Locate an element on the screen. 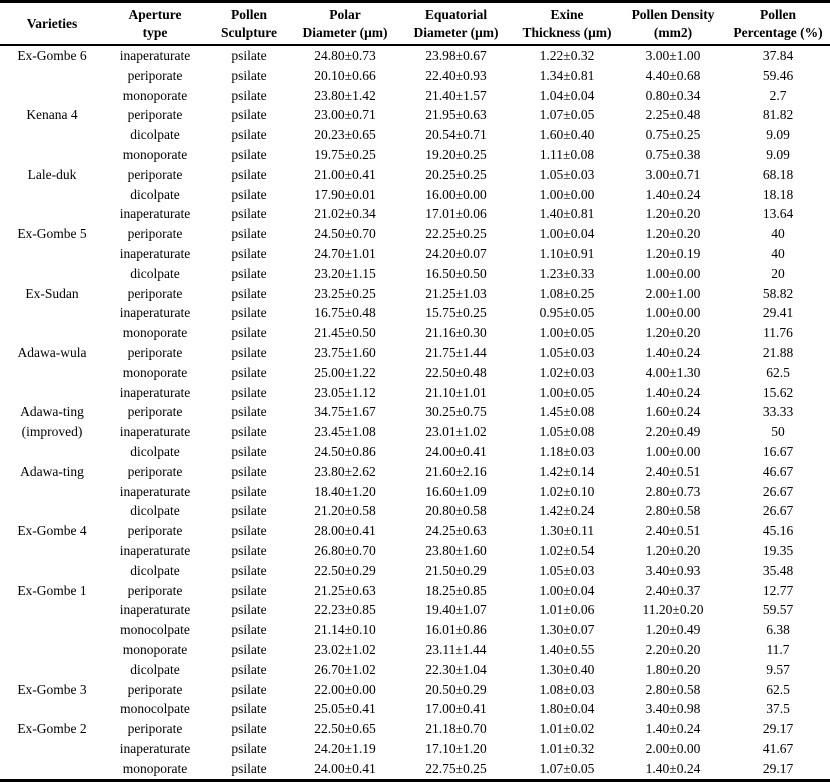  cell-polar-diameter: 21.02±0.34 is located at coordinates (345, 214).